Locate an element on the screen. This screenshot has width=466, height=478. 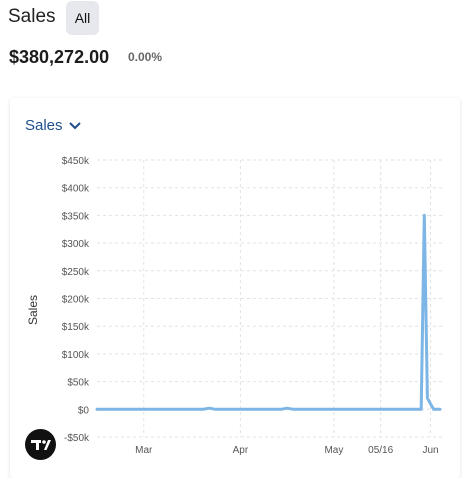
y-tick-label: $100k is located at coordinates (76, 355).